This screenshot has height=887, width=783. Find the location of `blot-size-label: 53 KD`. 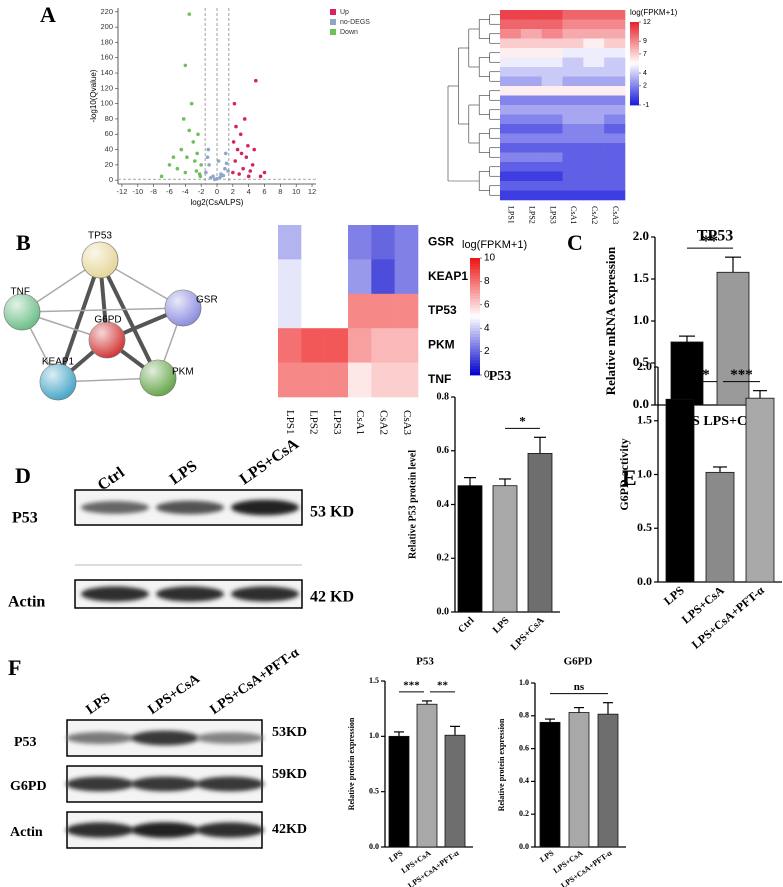

blot-size-label: 53 KD is located at coordinates (332, 512).